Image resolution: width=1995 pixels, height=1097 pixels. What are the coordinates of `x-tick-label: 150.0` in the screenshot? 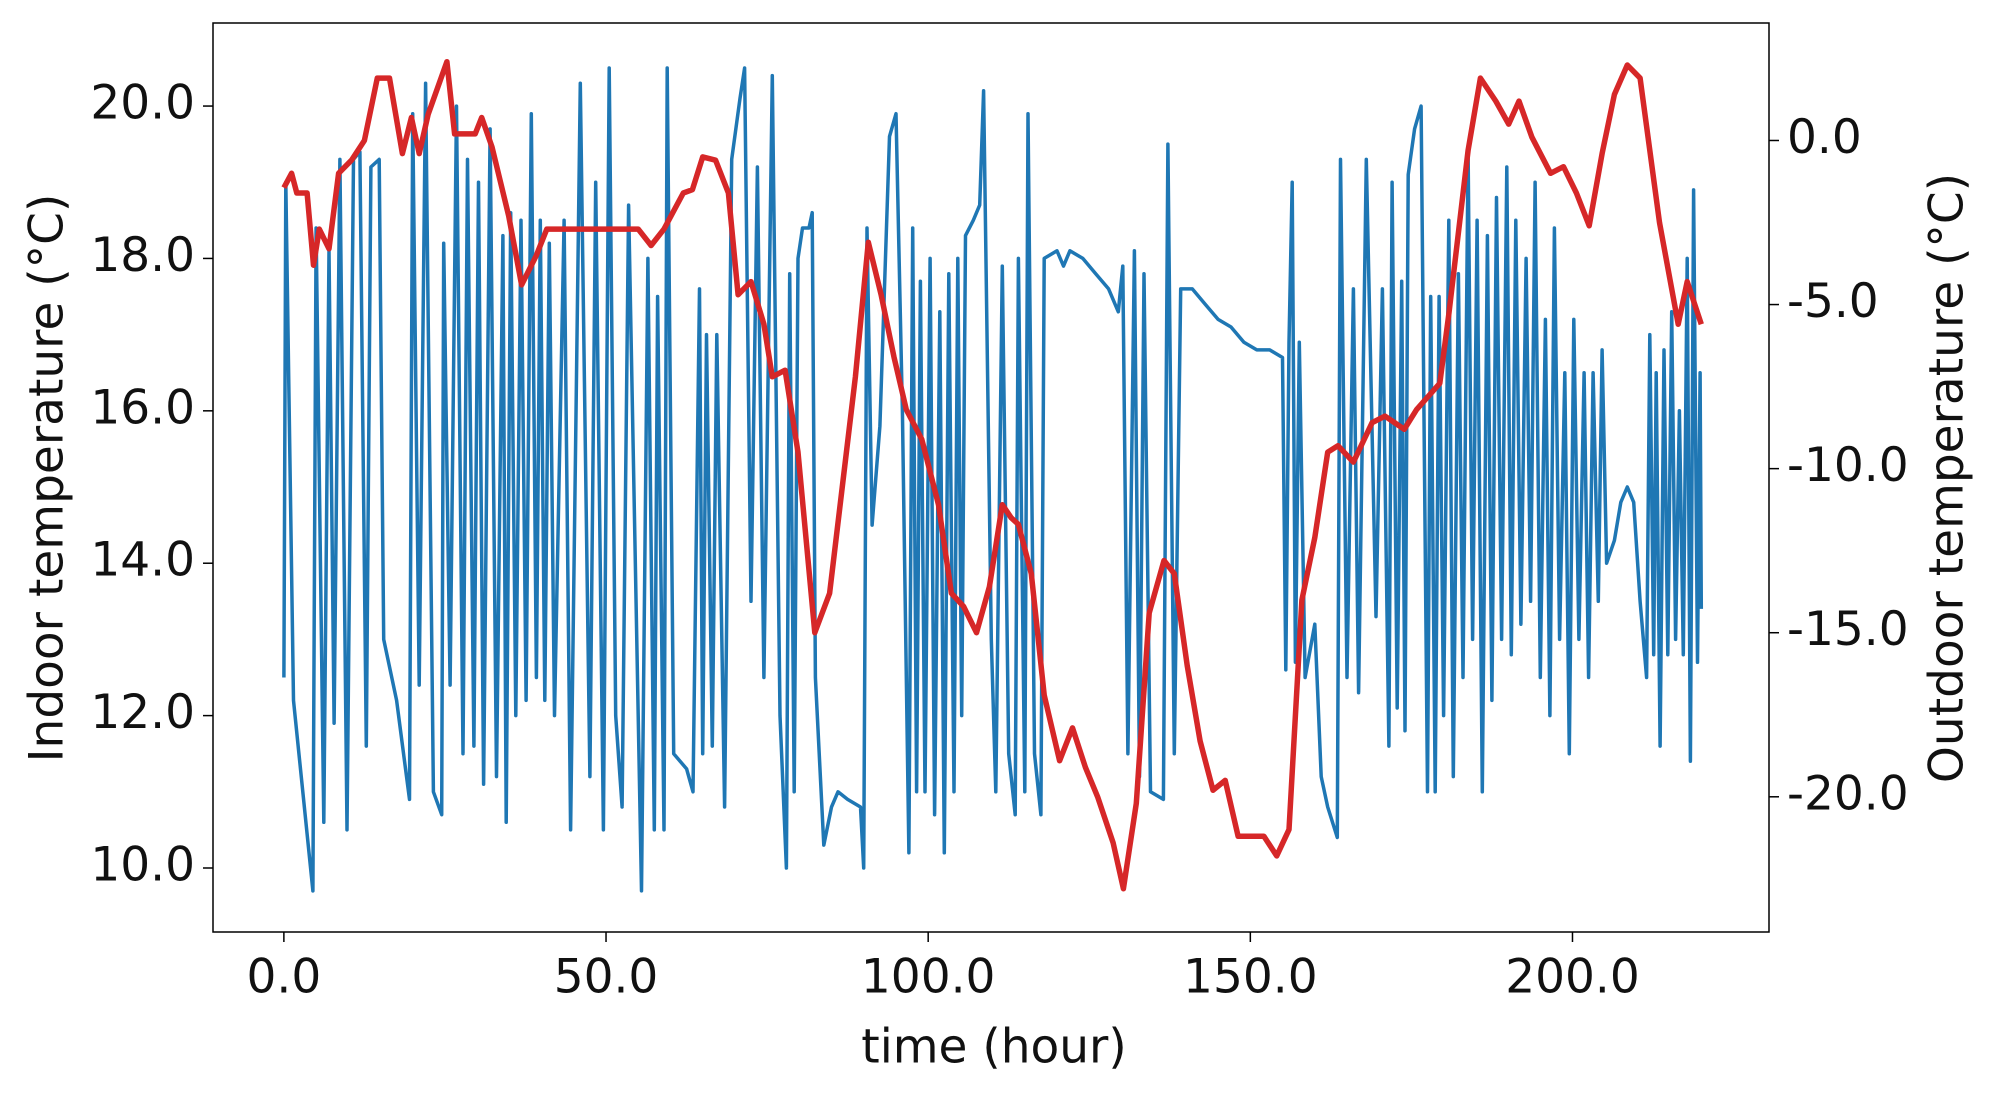 It's located at (1250, 977).